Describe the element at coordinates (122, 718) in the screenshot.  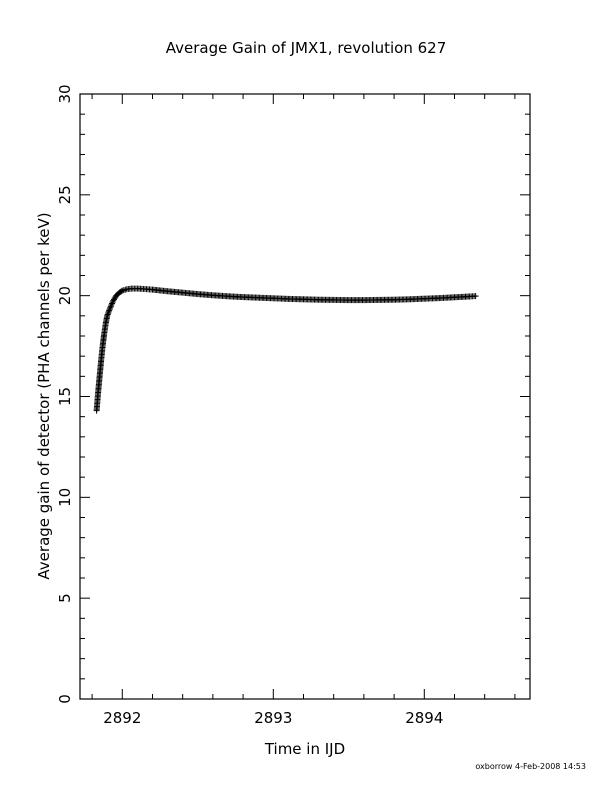
I see `x-tick-label: 2892` at that location.